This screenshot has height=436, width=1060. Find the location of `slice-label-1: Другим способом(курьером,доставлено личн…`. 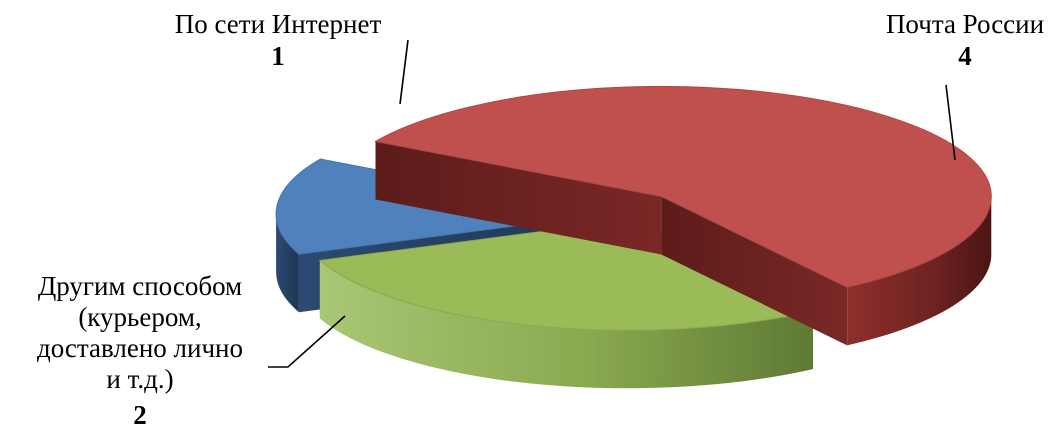

slice-label-1: Другим способом(курьером,доставлено личн… is located at coordinates (191, 350).